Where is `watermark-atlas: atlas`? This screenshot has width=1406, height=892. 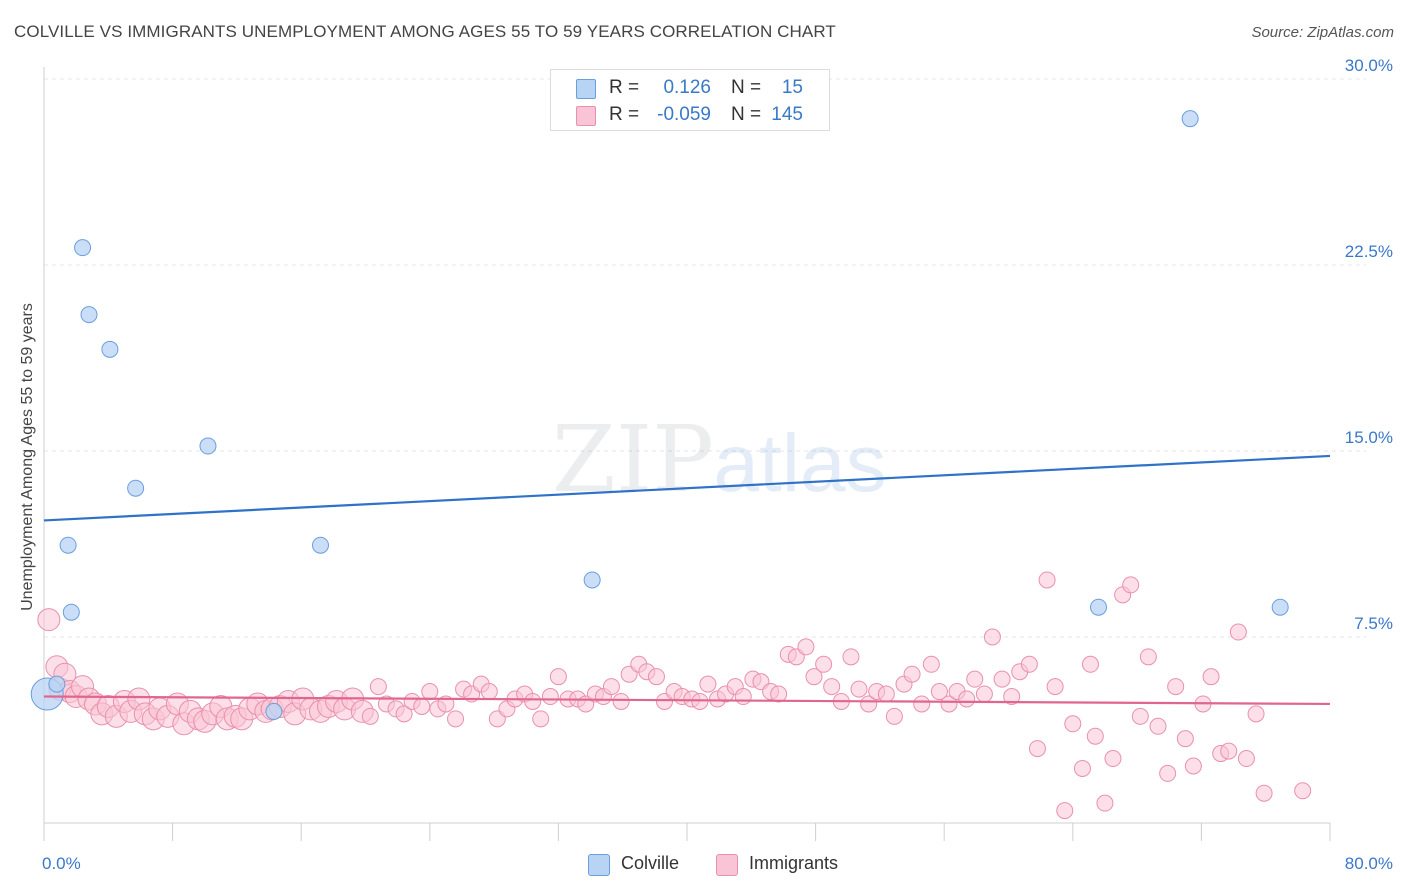 watermark-atlas: atlas is located at coordinates (799, 463).